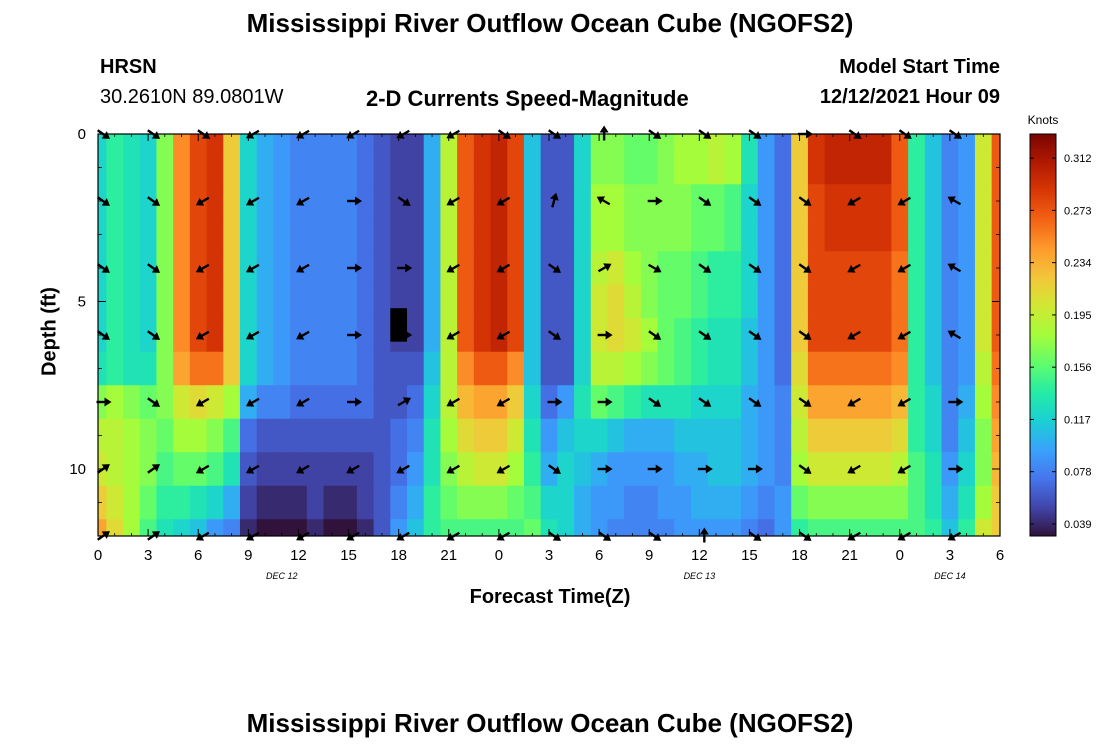 The image size is (1100, 750). What do you see at coordinates (1043, 335) in the screenshot?
I see `colorbar-scale` at bounding box center [1043, 335].